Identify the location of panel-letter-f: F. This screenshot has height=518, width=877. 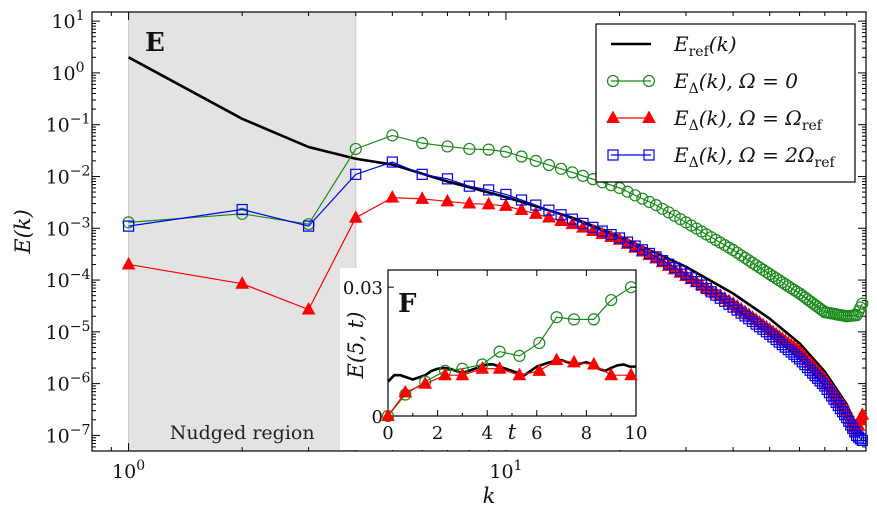
(407, 304).